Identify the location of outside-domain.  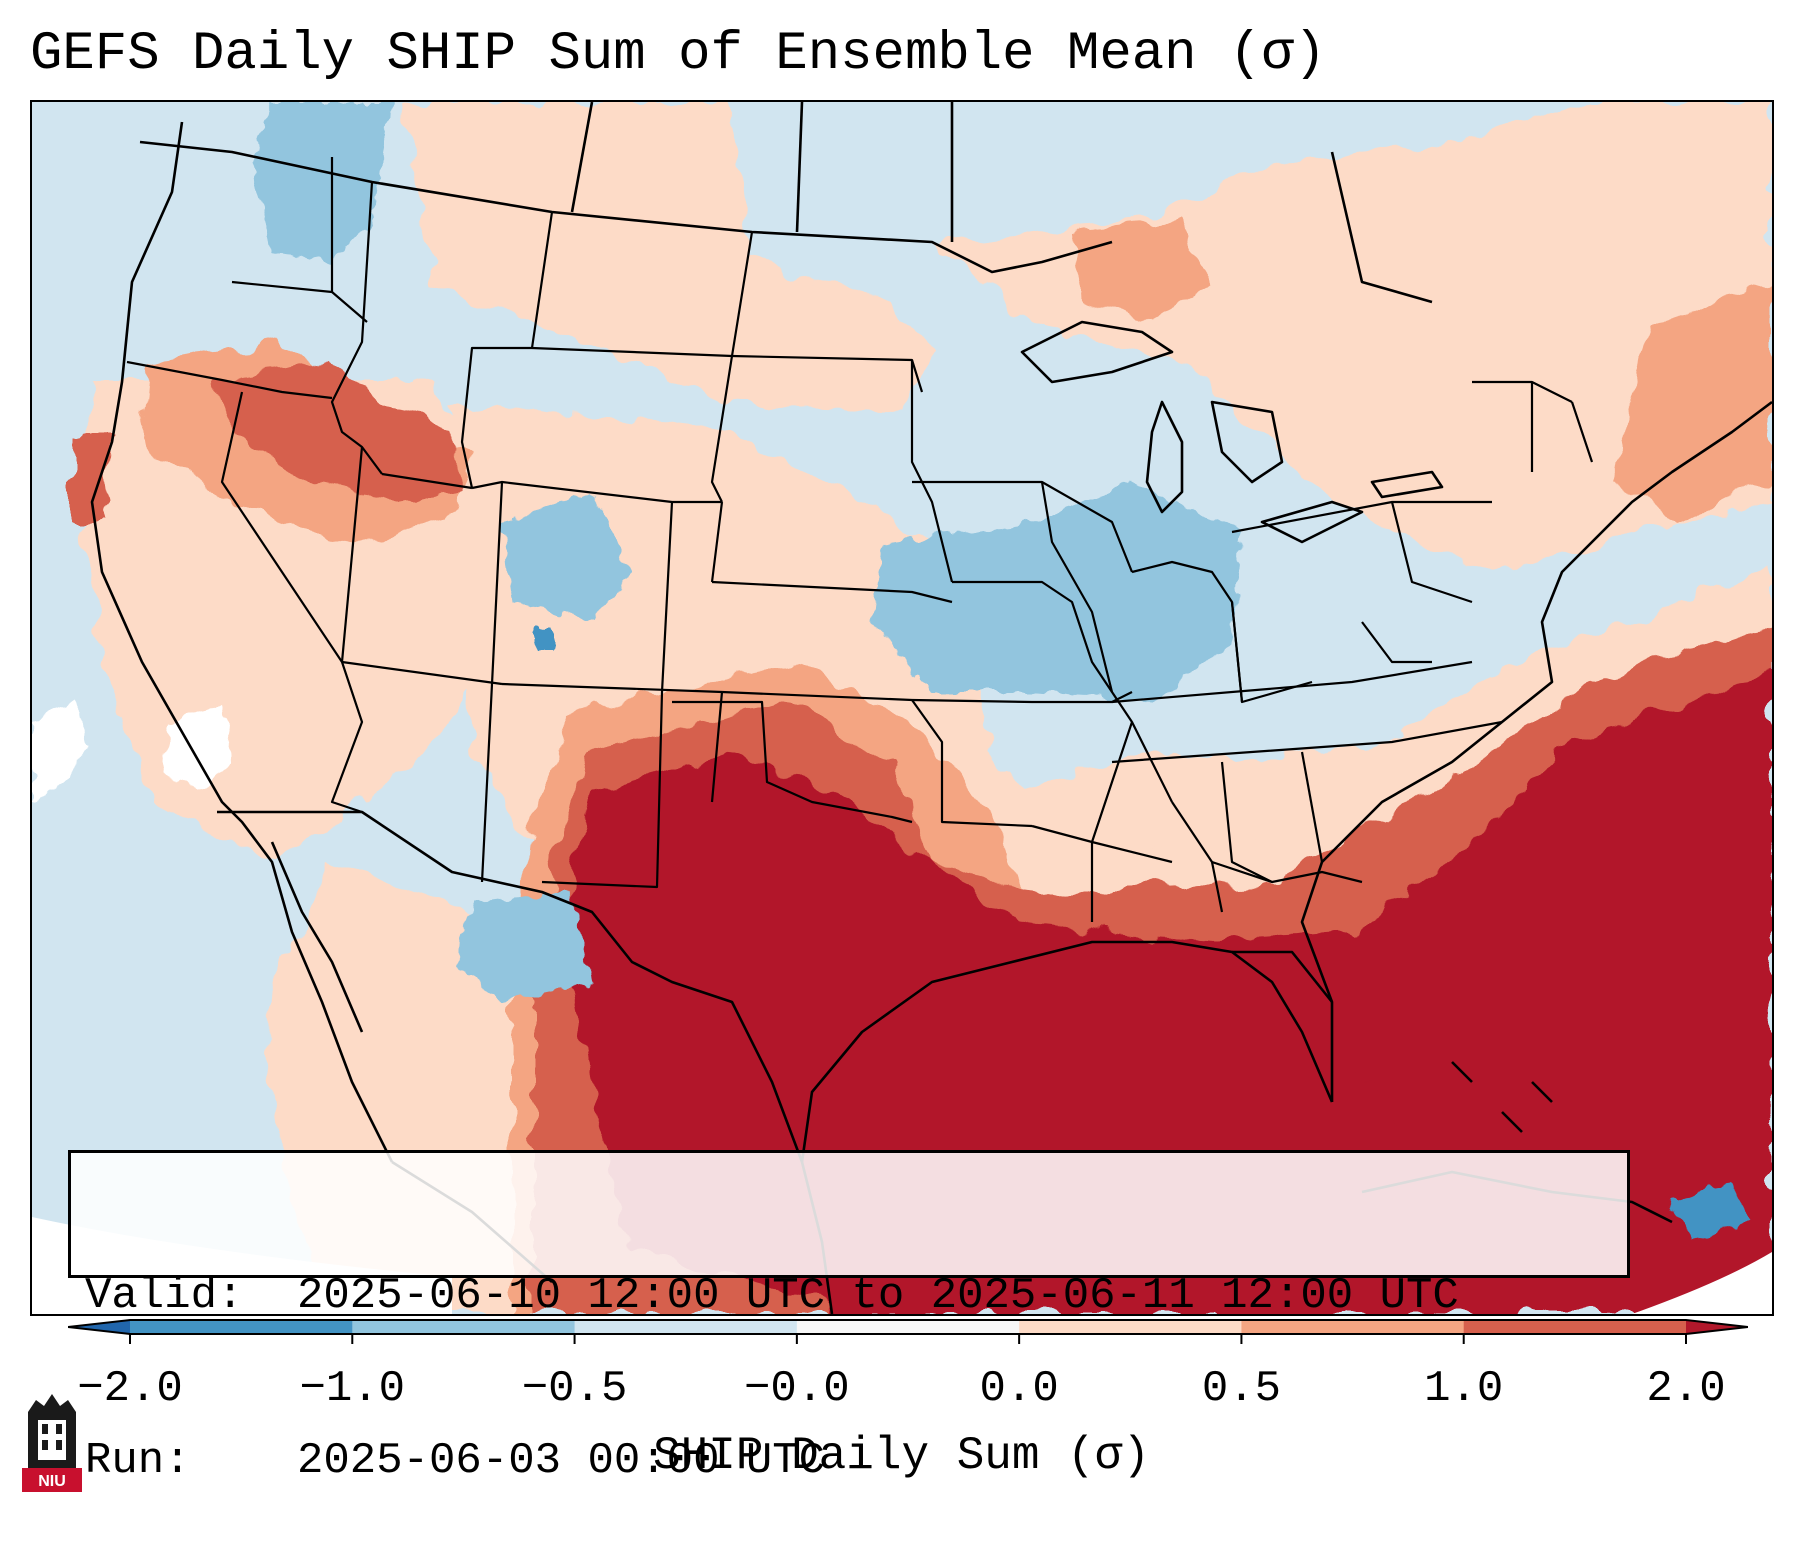
(1702, 1283).